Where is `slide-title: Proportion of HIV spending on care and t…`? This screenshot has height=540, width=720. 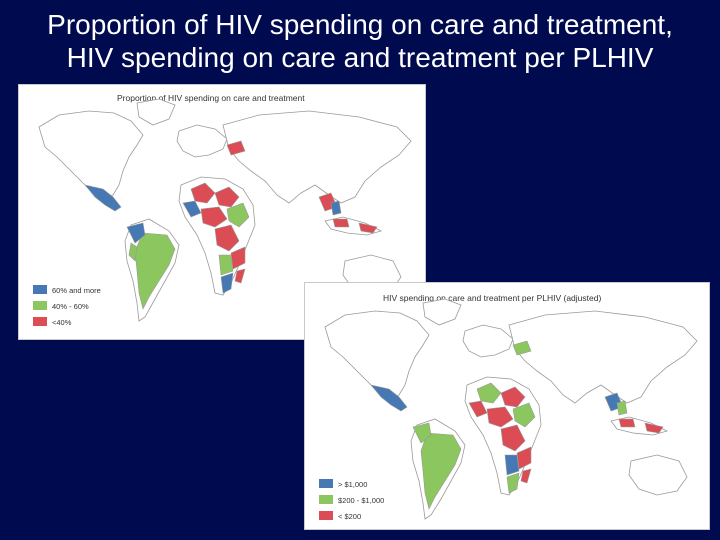
slide-title: Proportion of HIV spending on care and t… is located at coordinates (360, 41).